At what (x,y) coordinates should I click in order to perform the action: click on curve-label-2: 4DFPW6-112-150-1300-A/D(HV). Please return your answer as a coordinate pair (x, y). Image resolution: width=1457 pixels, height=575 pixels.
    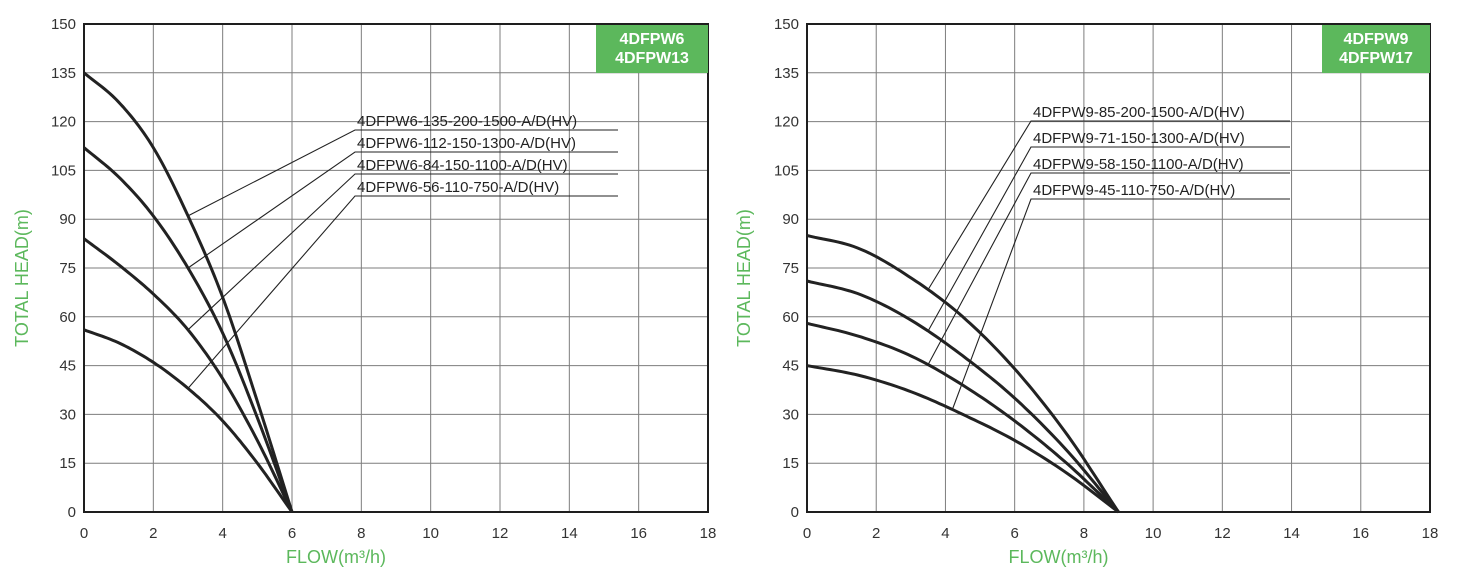
    Looking at the image, I should click on (466, 143).